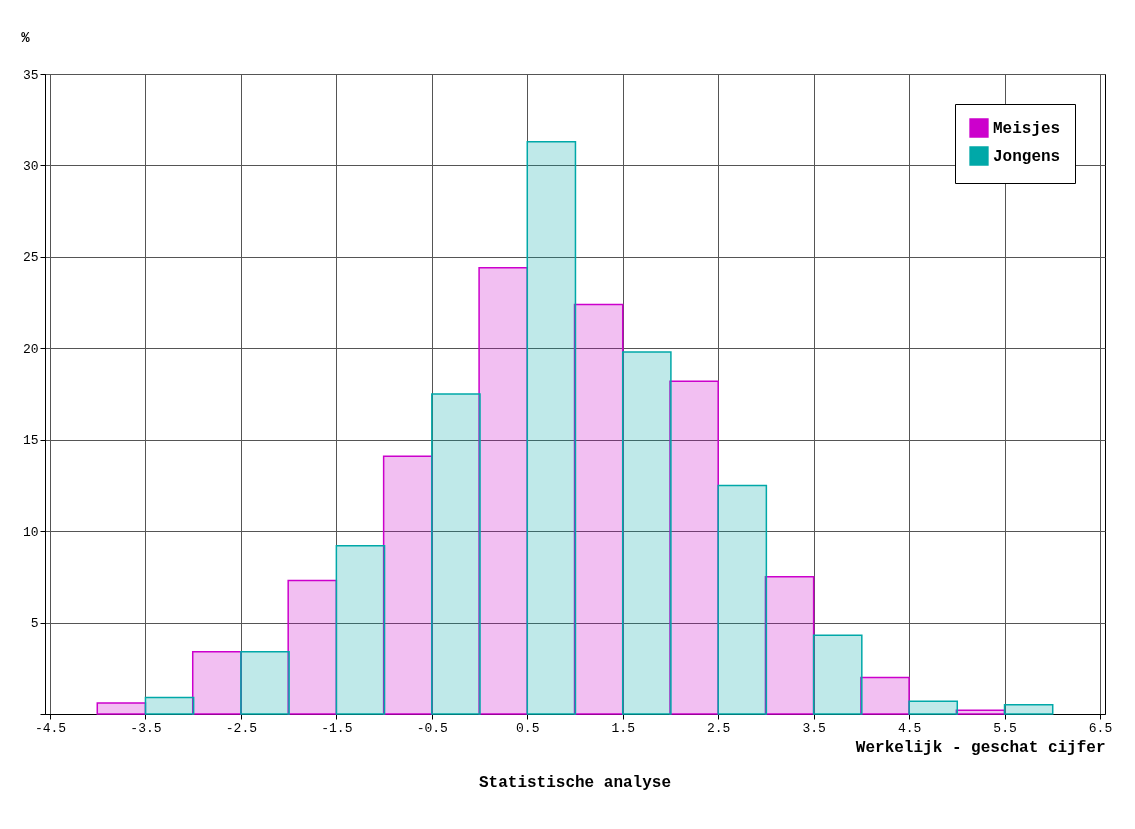 This screenshot has height=829, width=1135. I want to click on y-axis-title: %, so click(26, 37).